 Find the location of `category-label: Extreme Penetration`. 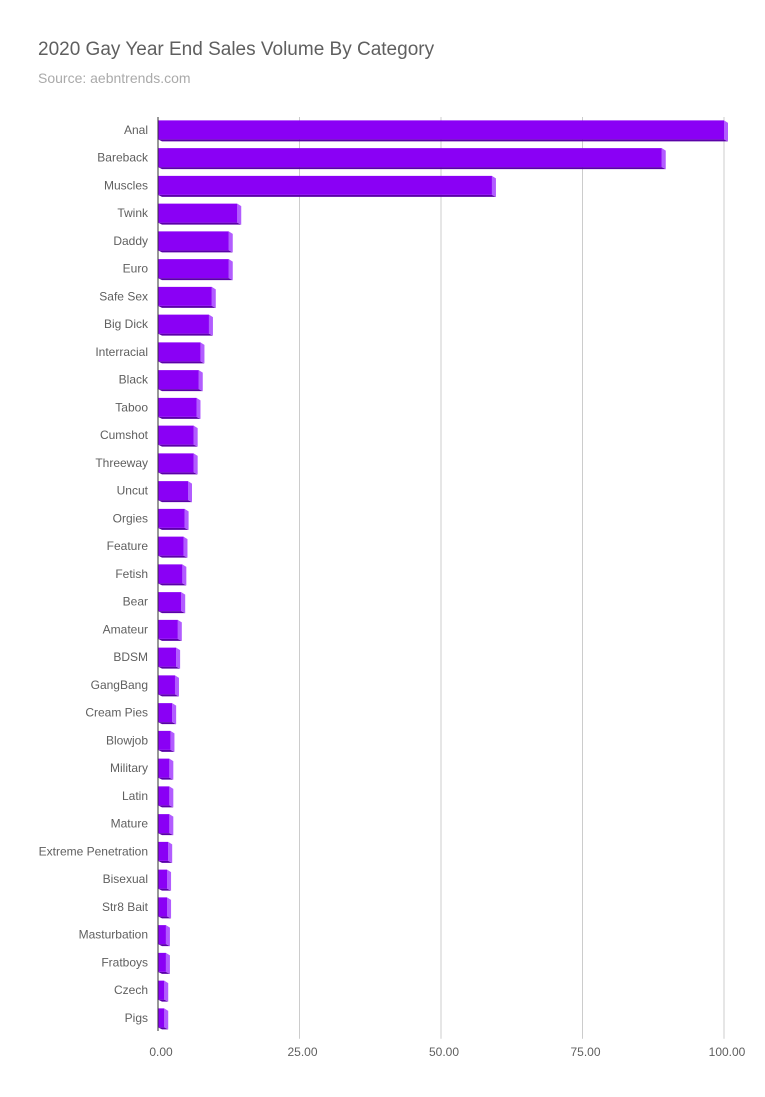

category-label: Extreme Penetration is located at coordinates (93, 851).